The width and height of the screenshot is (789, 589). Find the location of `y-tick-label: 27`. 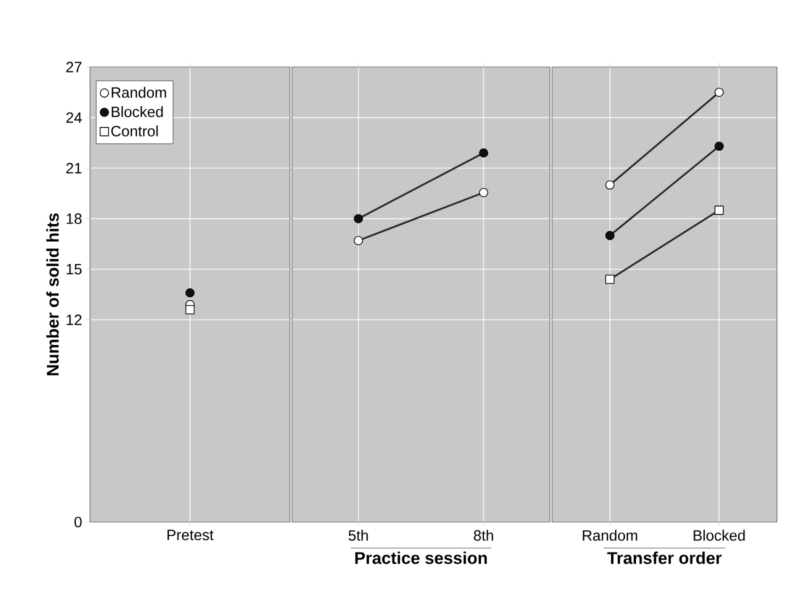

y-tick-label: 27 is located at coordinates (74, 67).